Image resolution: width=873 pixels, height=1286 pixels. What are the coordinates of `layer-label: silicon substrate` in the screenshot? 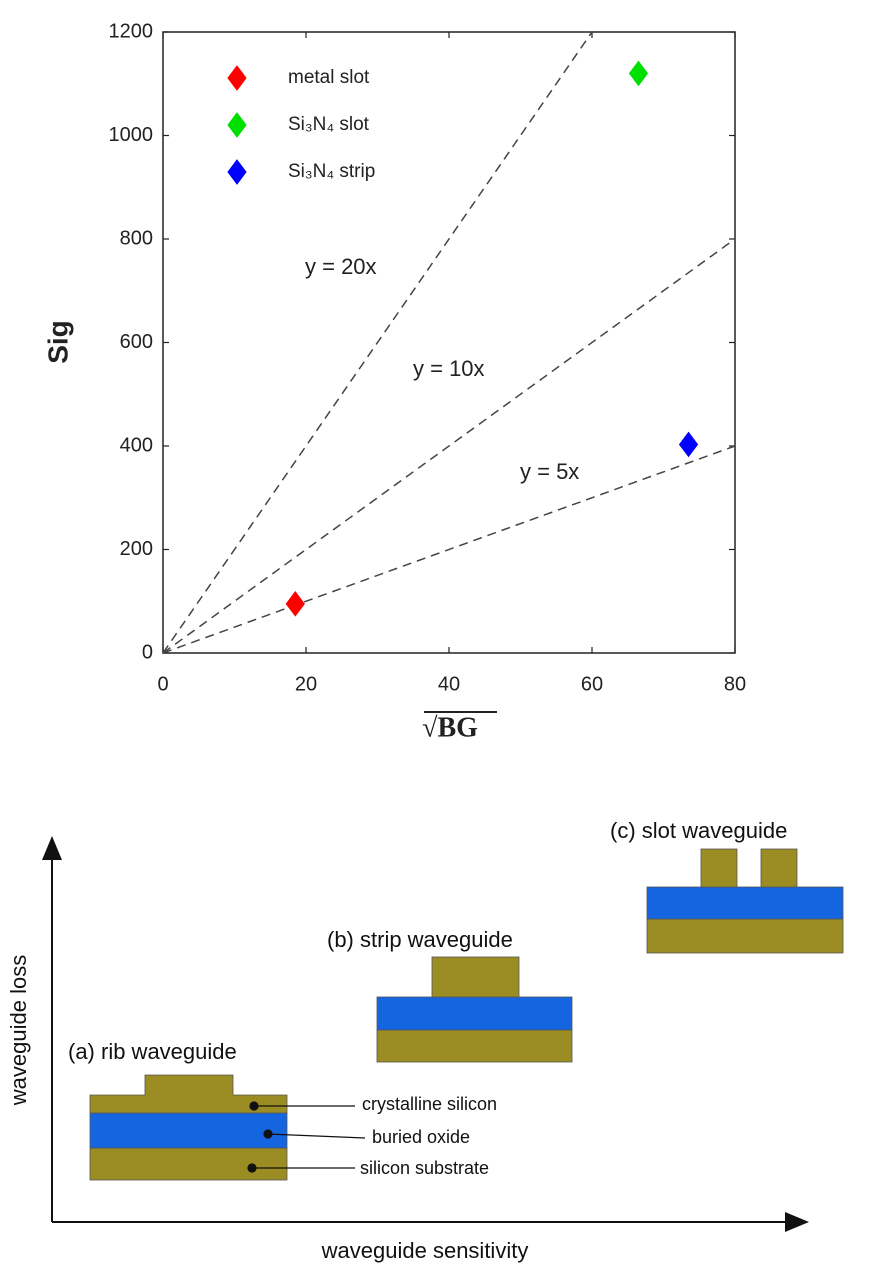 It's located at (424, 1168).